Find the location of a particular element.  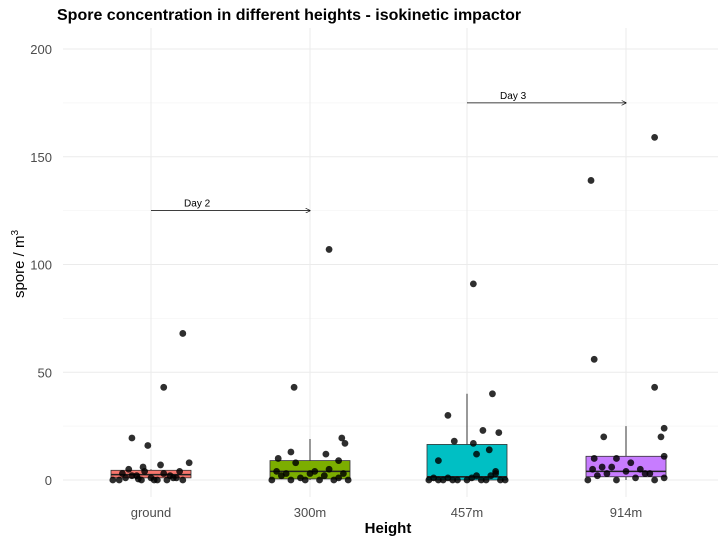

y-tick-label: 200 is located at coordinates (41, 49).